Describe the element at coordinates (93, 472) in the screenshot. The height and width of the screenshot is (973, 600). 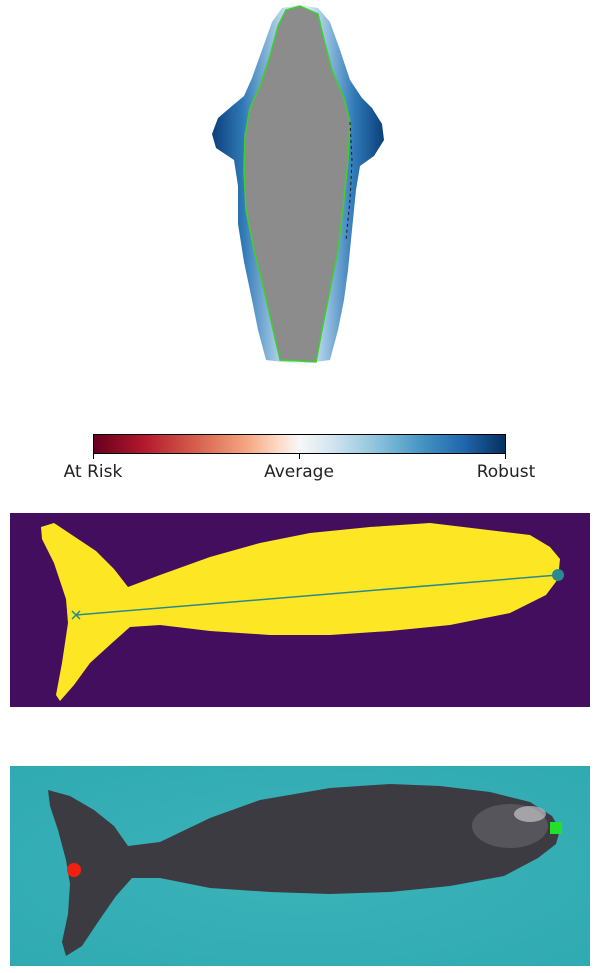
I see `colorbar-label-at-risk: At Risk` at that location.